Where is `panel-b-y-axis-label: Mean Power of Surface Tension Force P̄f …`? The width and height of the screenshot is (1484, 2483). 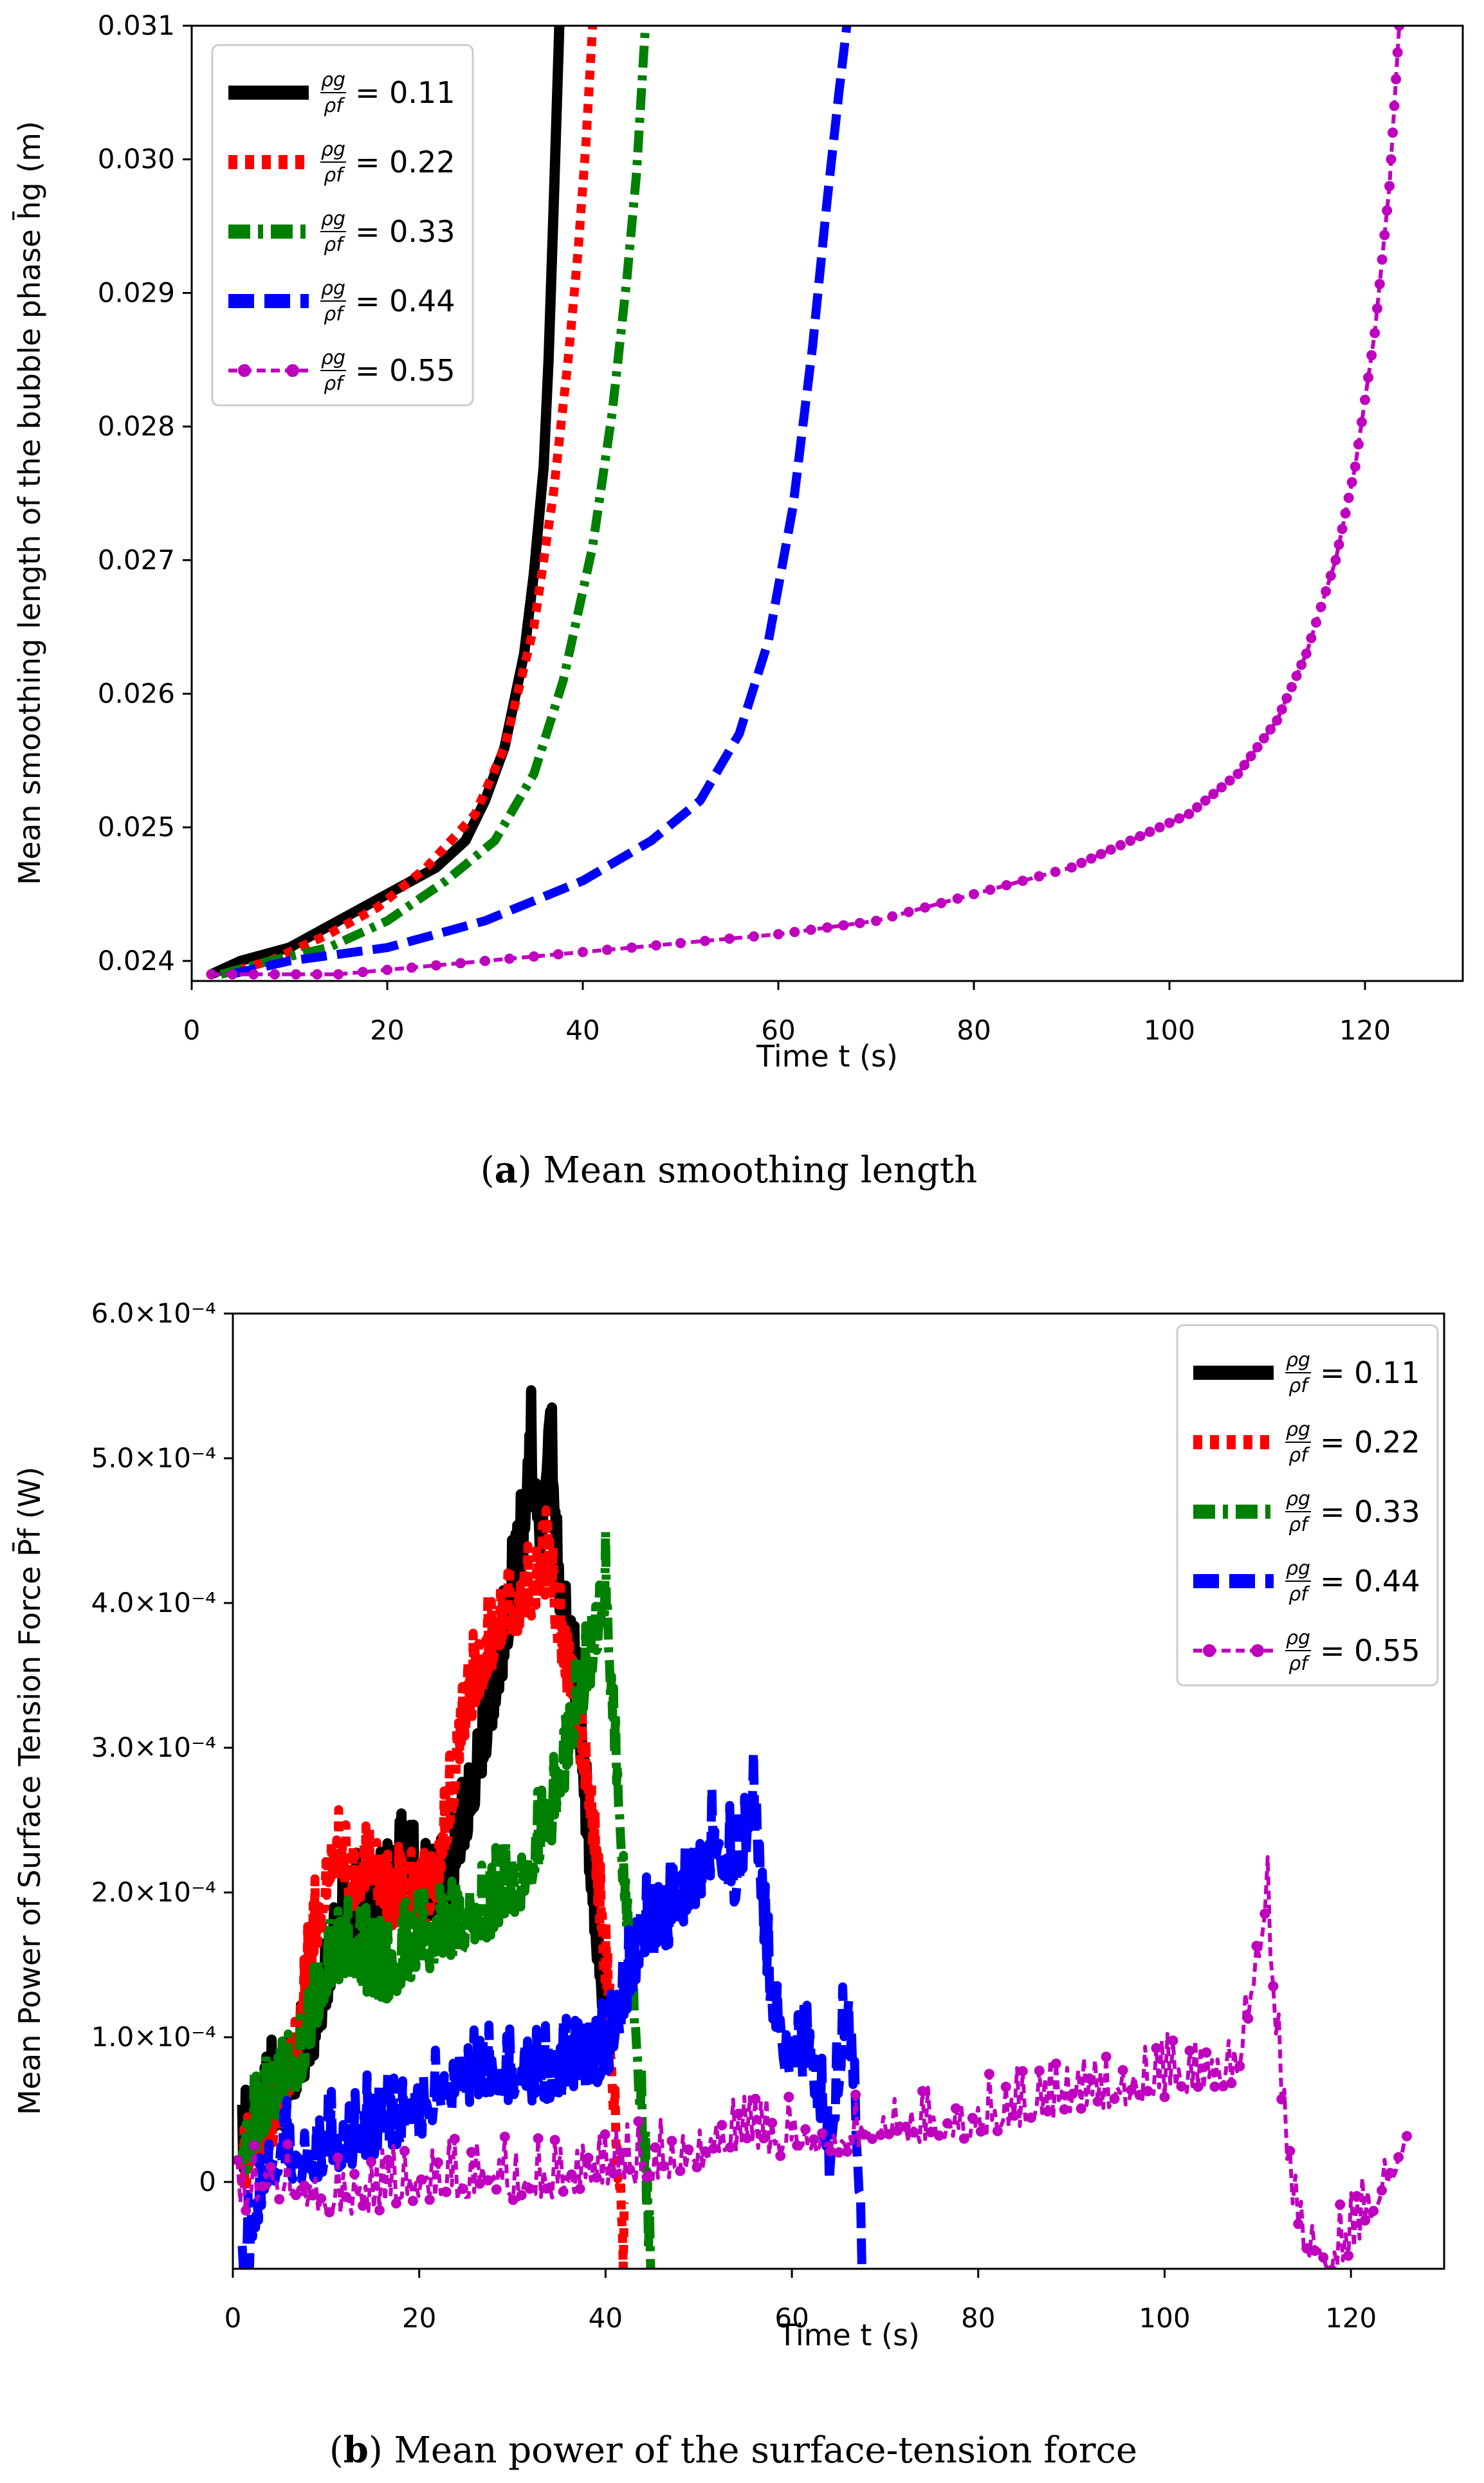
panel-b-y-axis-label: Mean Power of Surface Tension Force P̄f … is located at coordinates (29, 1791).